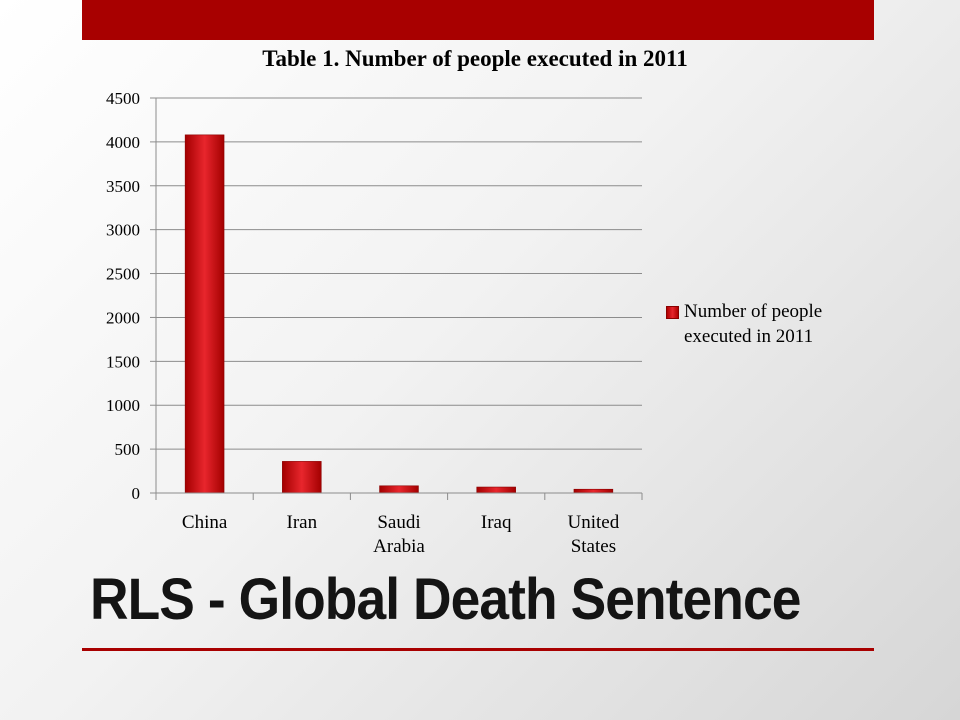  Describe the element at coordinates (131, 296) in the screenshot. I see `y-axis-ticks: 0 500 1000 1500 2000 2500 3000 3500 4000 4500` at that location.